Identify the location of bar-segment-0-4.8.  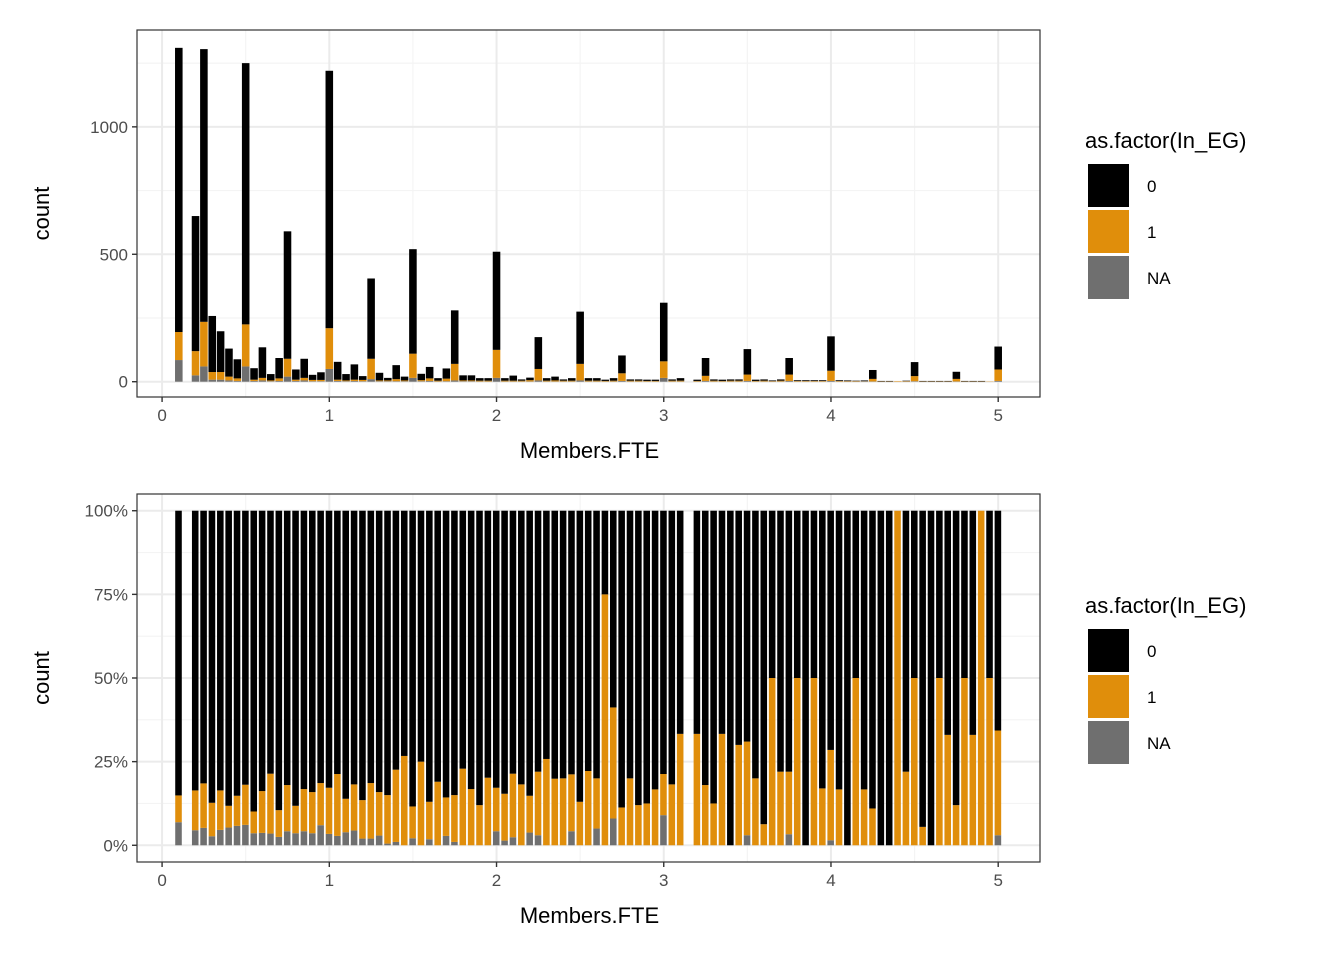
(964, 594).